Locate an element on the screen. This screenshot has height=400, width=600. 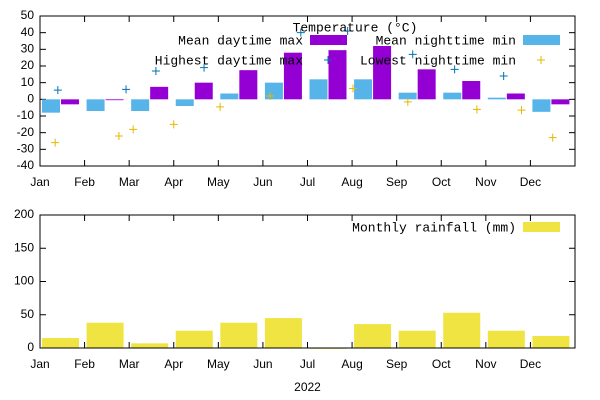
y-tick-label: 30 is located at coordinates (28, 49).